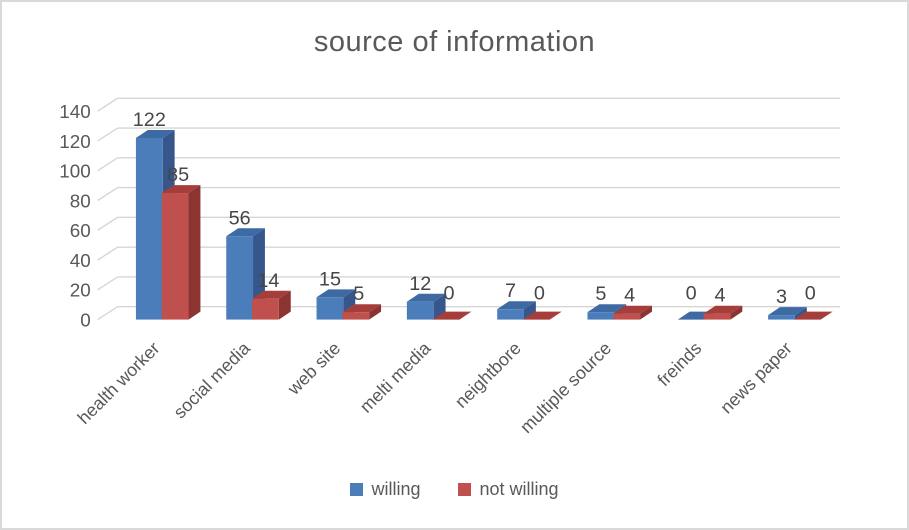 The height and width of the screenshot is (530, 909). Describe the element at coordinates (358, 294) in the screenshot. I see `value-label-not-willing: 5` at that location.